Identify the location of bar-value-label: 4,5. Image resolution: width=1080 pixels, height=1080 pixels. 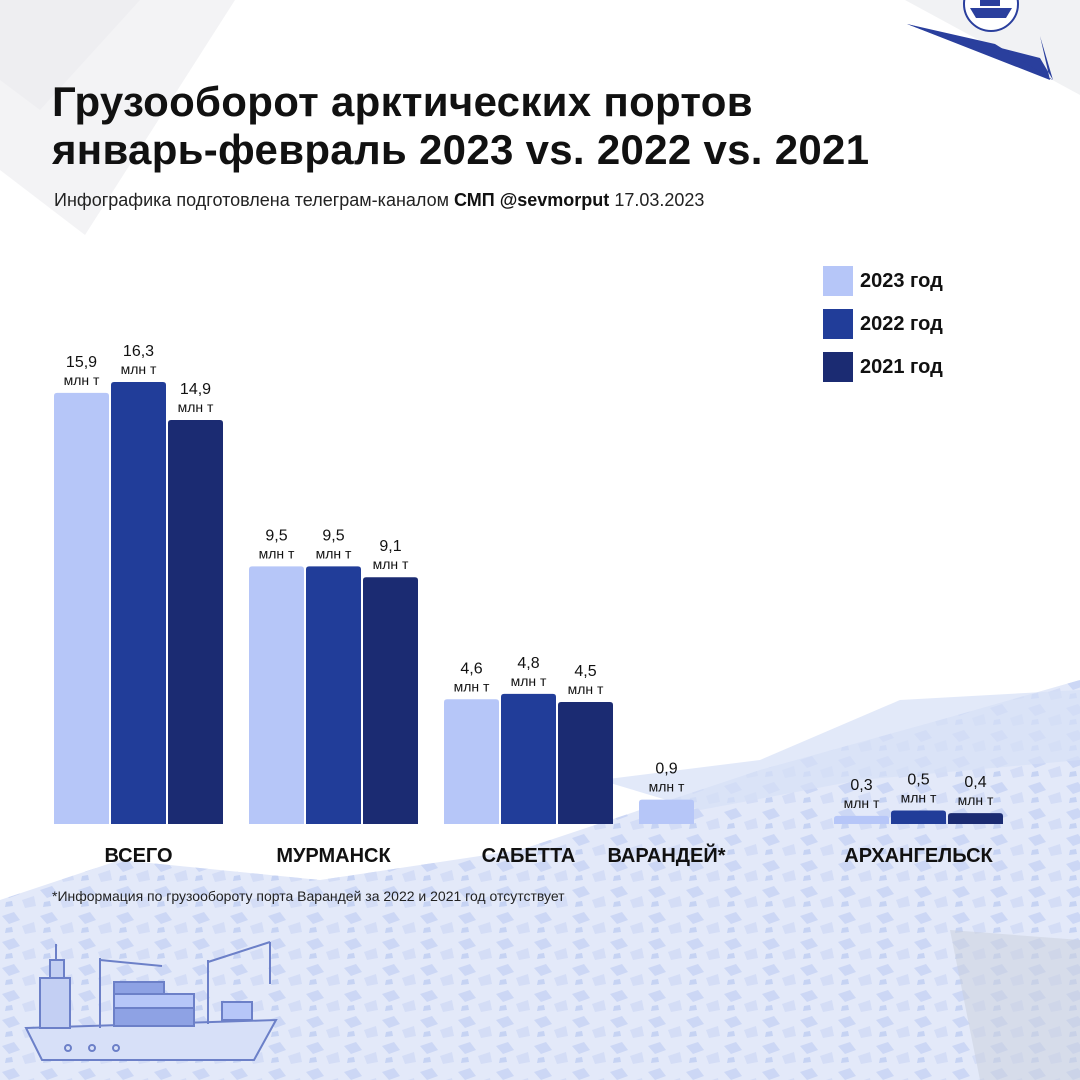
(585, 671).